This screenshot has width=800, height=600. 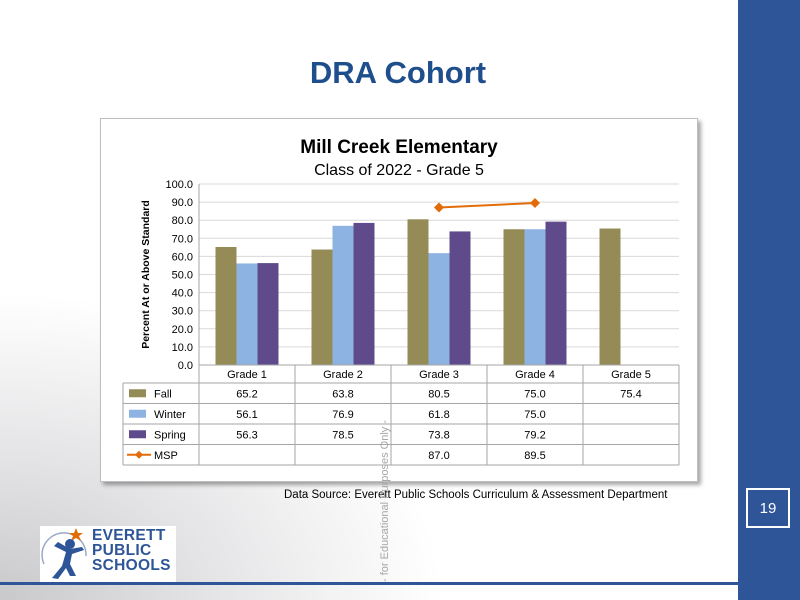 I want to click on y-tick-label: 40.0, so click(x=182, y=294).